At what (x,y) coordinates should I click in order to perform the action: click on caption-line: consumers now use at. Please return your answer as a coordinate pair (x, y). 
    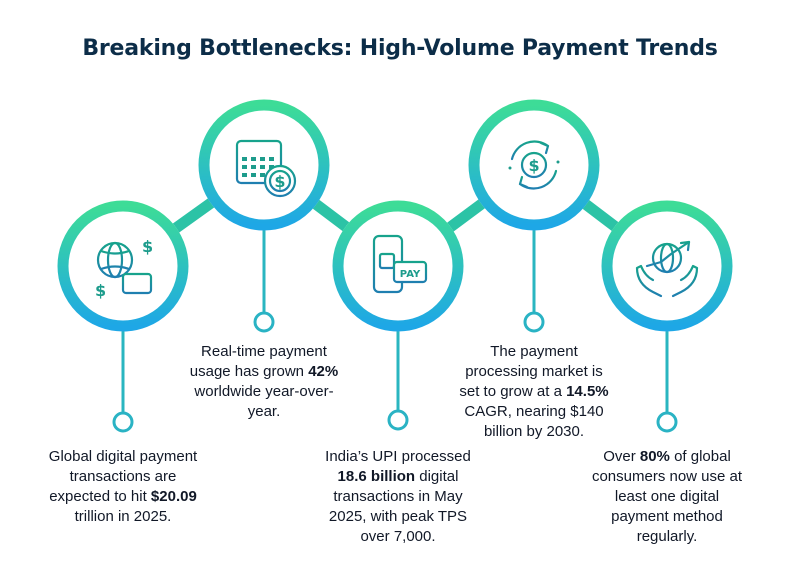
    Looking at the image, I should click on (667, 477).